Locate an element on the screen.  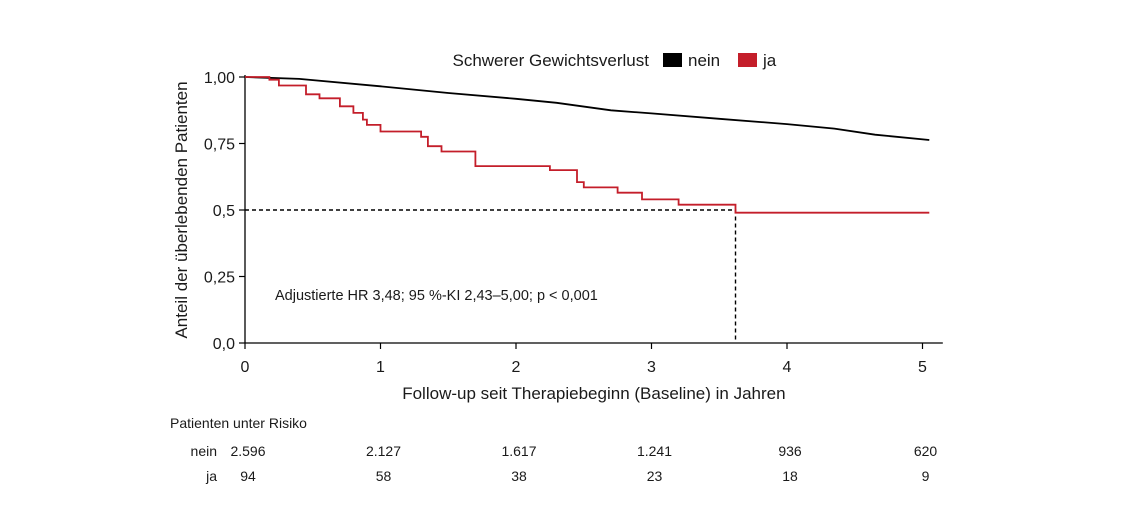
risk-value-nein: 2.596 is located at coordinates (247, 451).